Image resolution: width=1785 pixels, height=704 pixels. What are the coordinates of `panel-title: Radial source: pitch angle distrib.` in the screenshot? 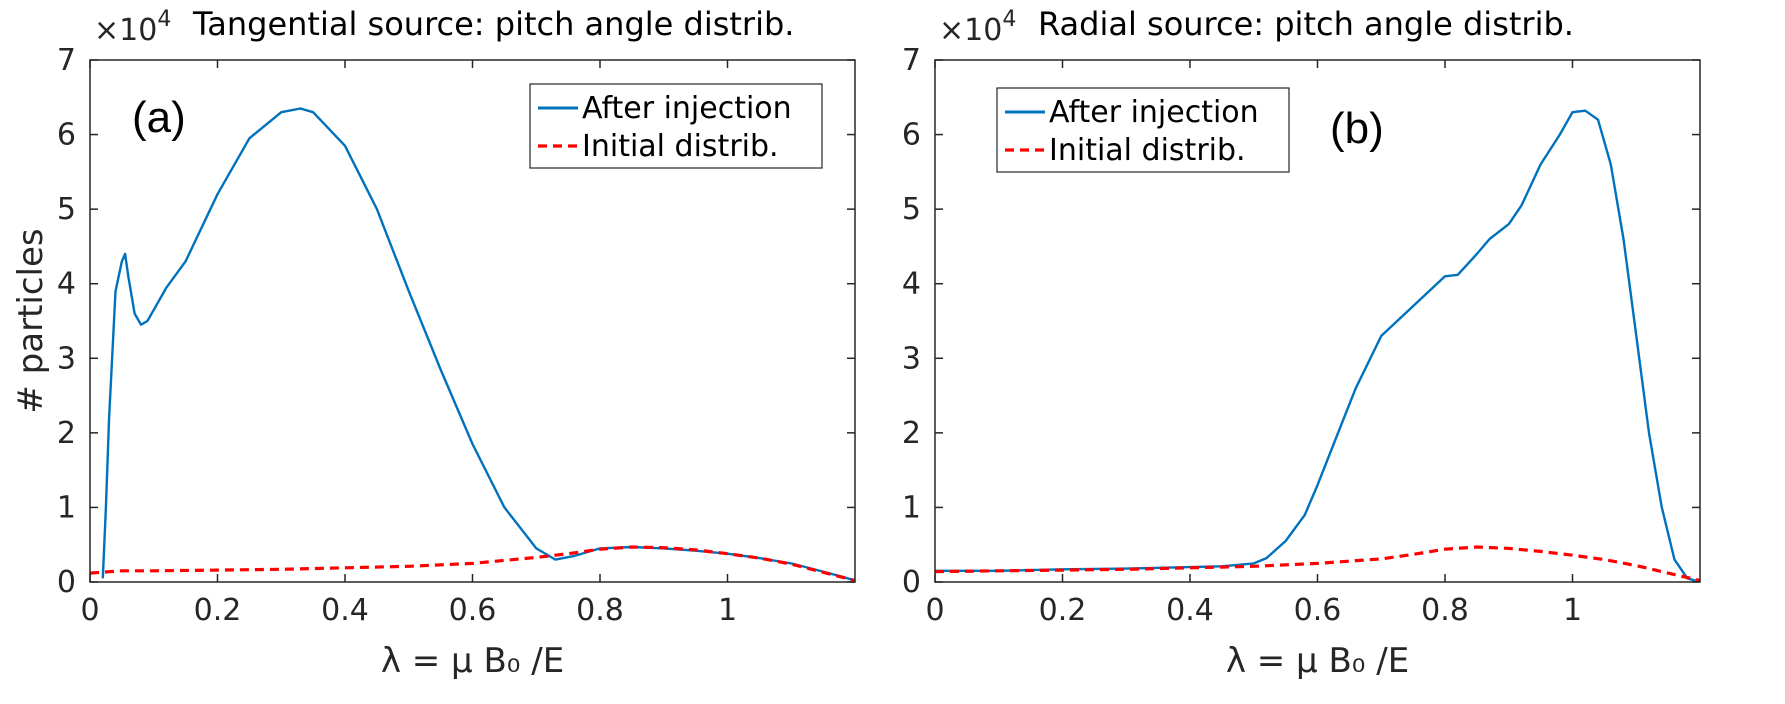 It's located at (1306, 24).